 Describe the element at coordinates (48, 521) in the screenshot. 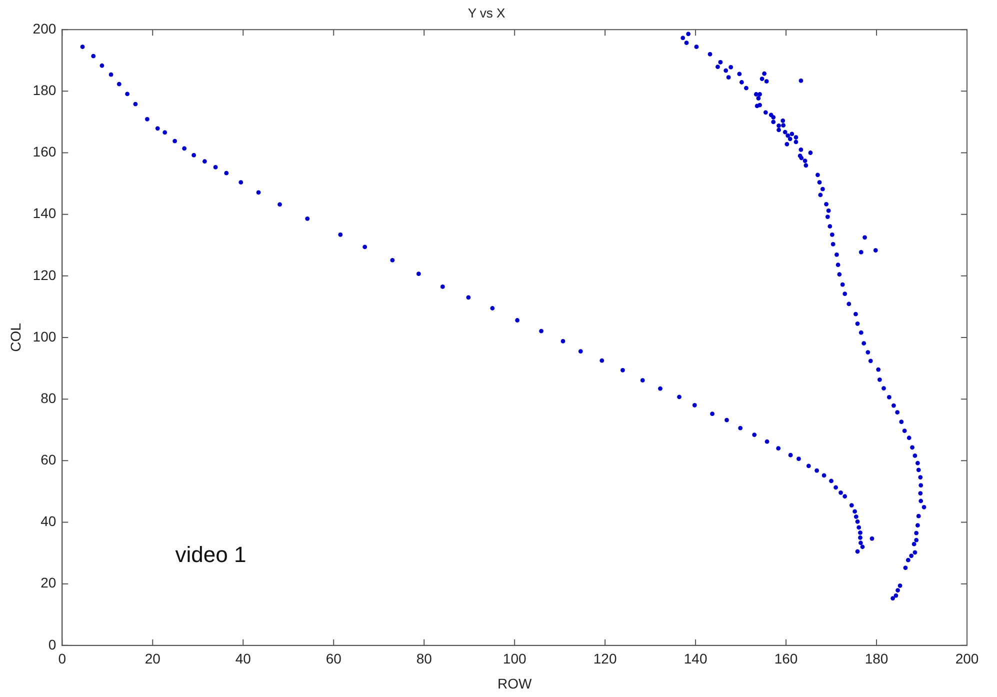

I see `y-tick-label: 40` at that location.